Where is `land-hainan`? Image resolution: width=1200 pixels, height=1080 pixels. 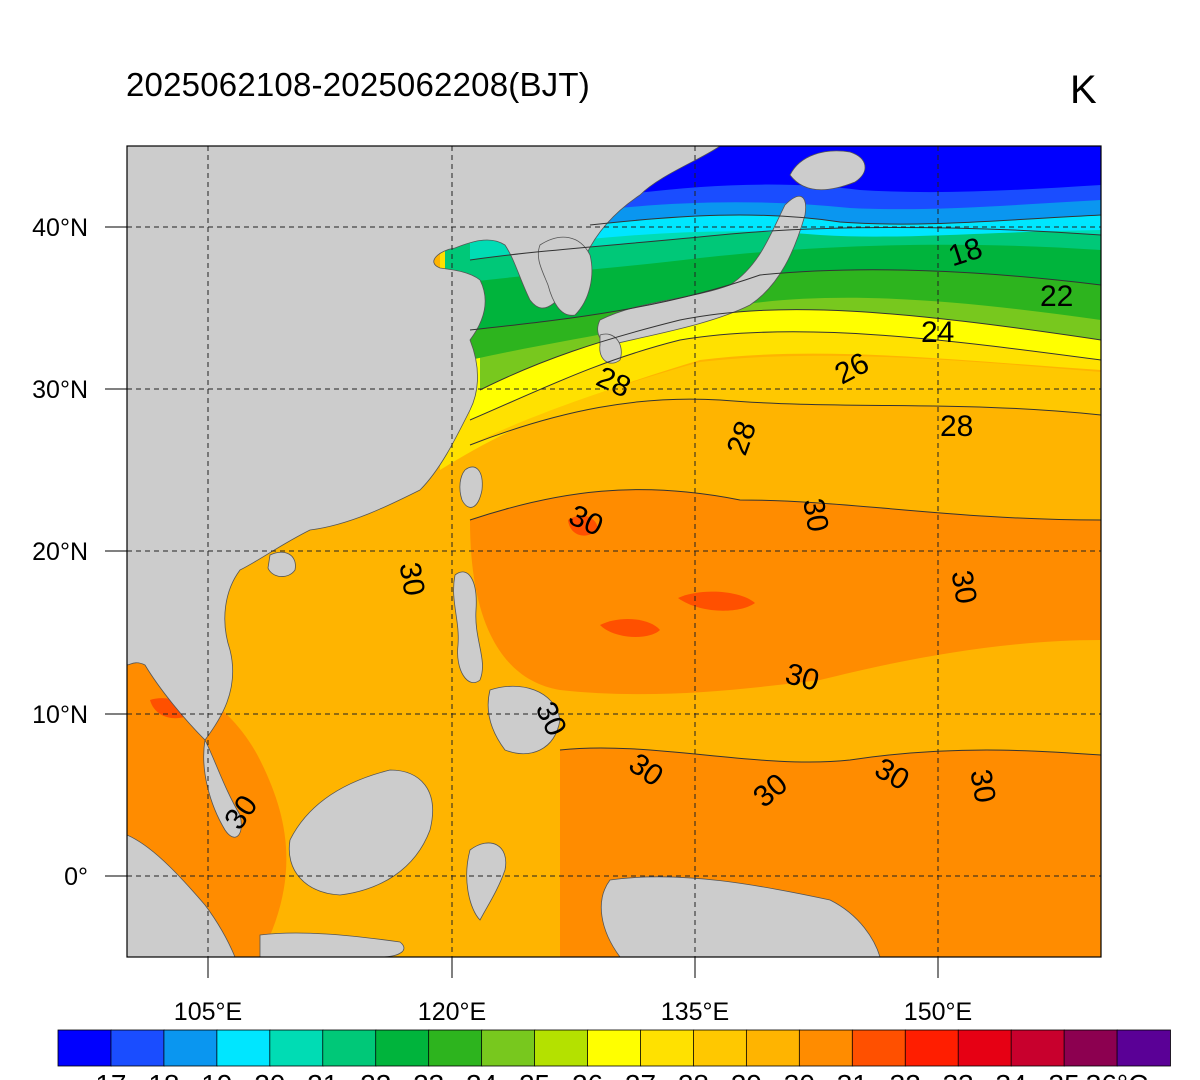
land-hainan is located at coordinates (281, 564).